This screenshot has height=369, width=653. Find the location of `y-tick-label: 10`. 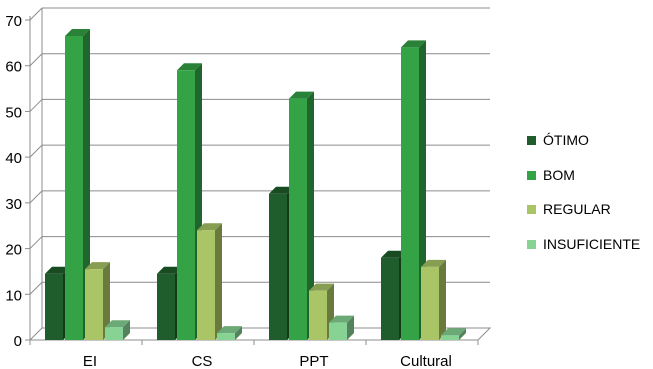

y-tick-label: 10 is located at coordinates (13, 295).